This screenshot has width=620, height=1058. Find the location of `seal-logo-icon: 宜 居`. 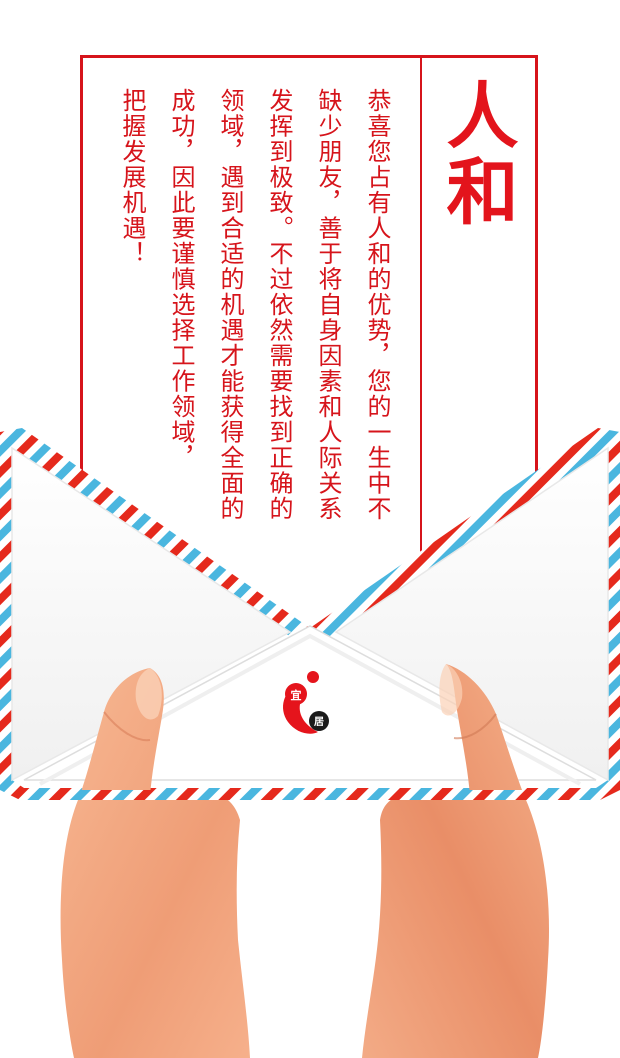

seal-logo-icon: 宜 居 is located at coordinates (306, 702).